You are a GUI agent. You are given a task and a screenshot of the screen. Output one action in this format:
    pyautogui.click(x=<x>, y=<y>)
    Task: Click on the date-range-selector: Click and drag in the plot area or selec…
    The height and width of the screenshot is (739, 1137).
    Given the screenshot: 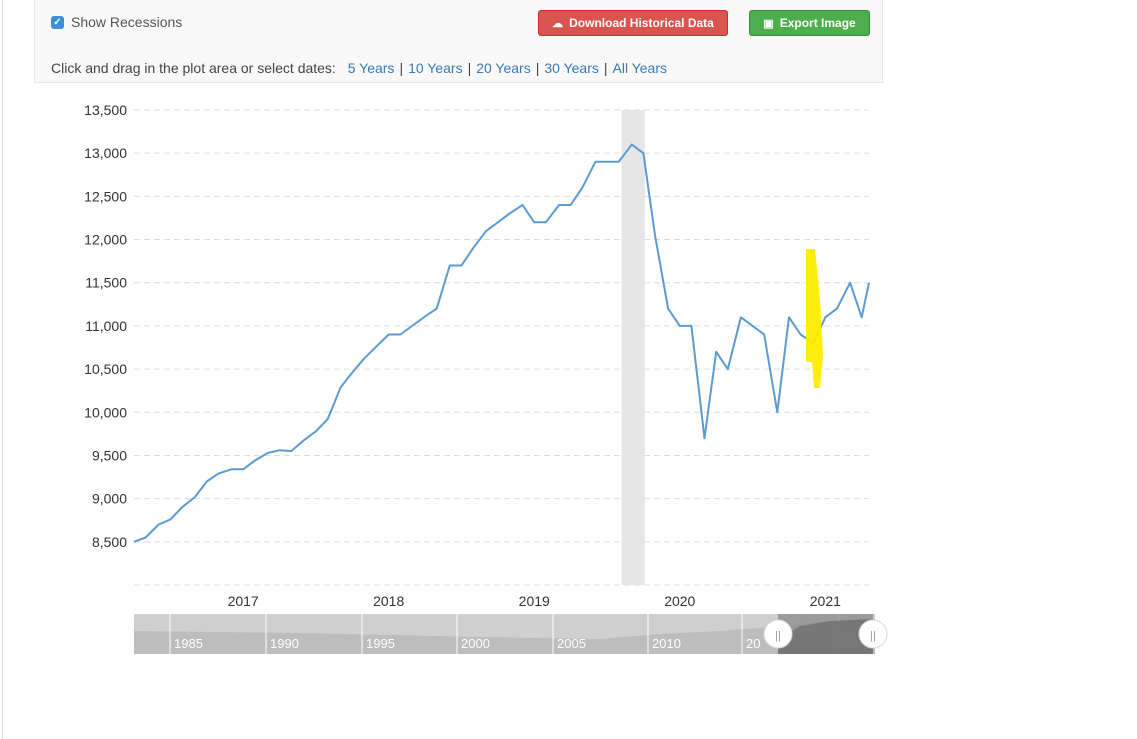 What is the action you would take?
    pyautogui.click(x=359, y=68)
    